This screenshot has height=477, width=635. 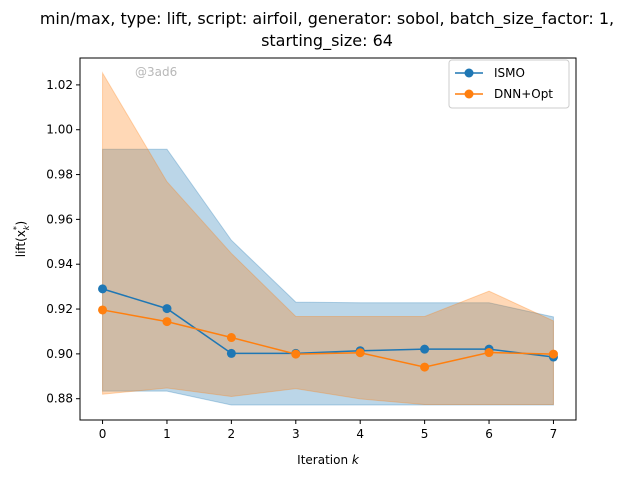 I want to click on x-axis-ticks: 0 1 2 3 4 5 6 7, so click(x=328, y=430).